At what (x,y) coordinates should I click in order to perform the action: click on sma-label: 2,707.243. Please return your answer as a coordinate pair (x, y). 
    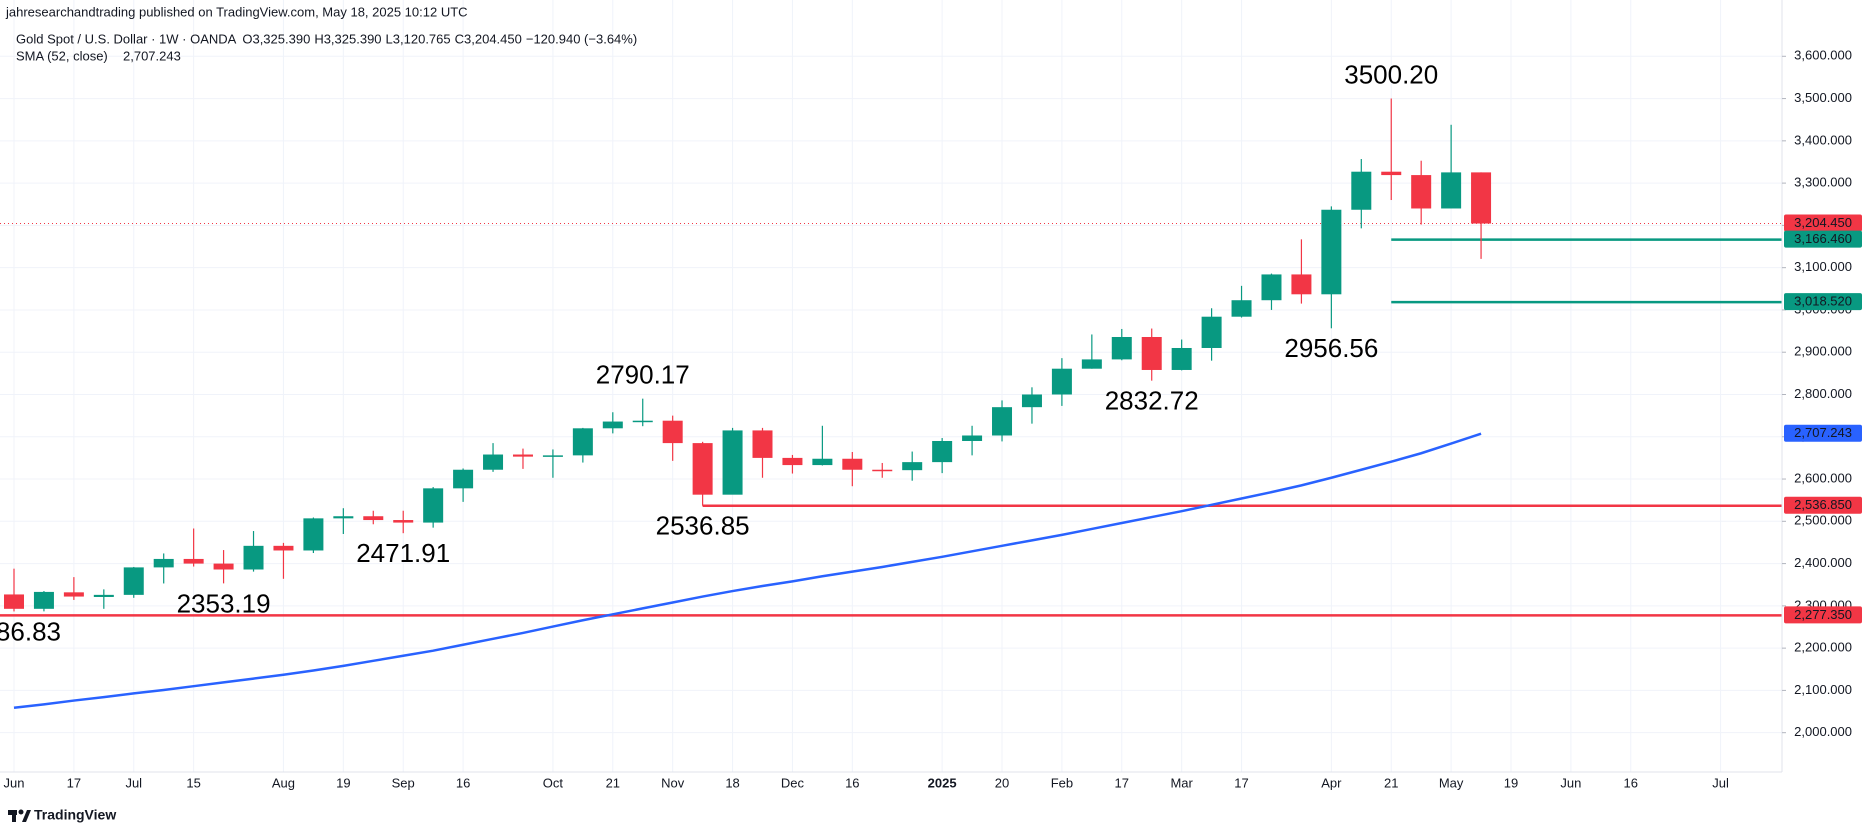
    Looking at the image, I should click on (1823, 432).